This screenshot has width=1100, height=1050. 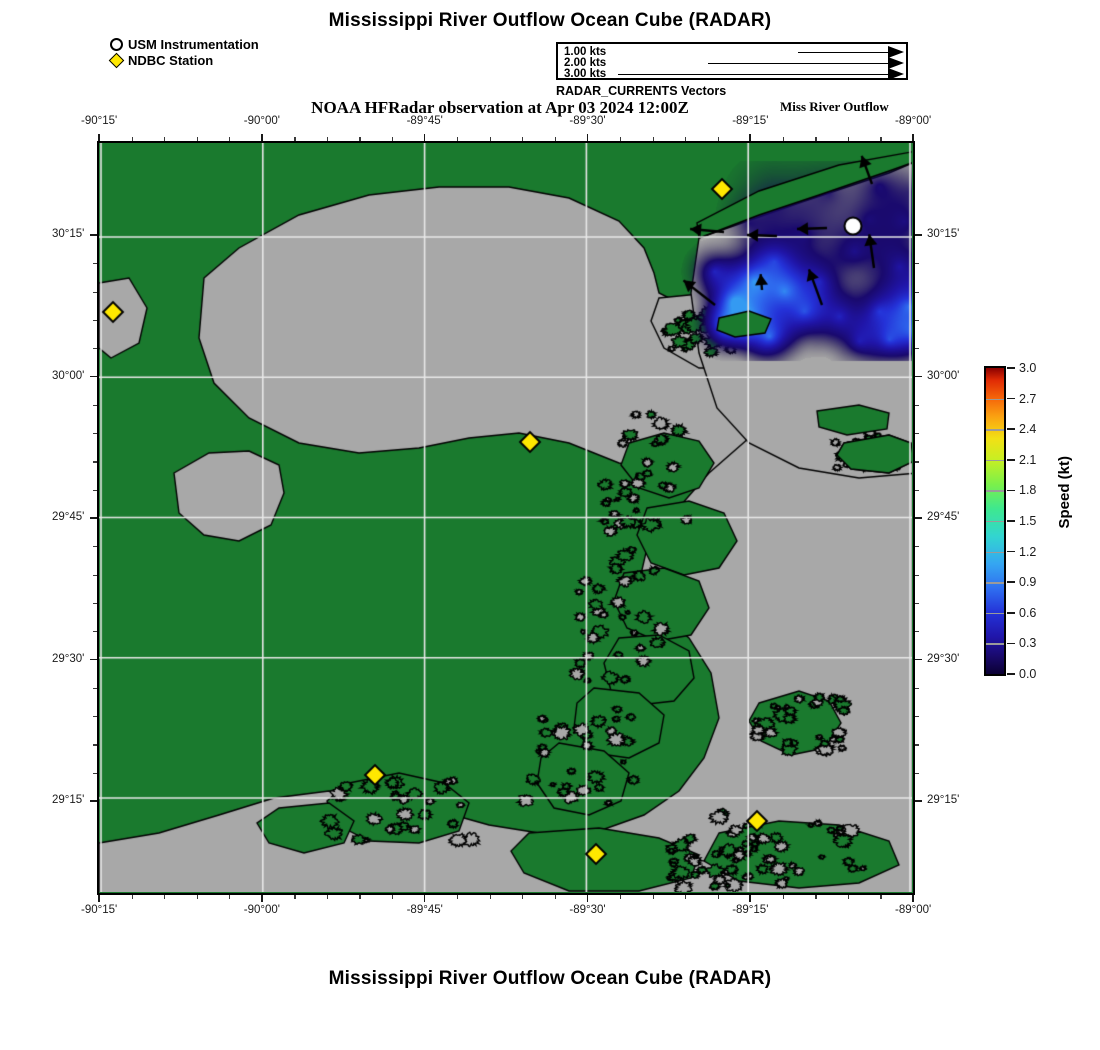 I want to click on legend-item-usm: USM Instrumentation, so click(x=183, y=44).